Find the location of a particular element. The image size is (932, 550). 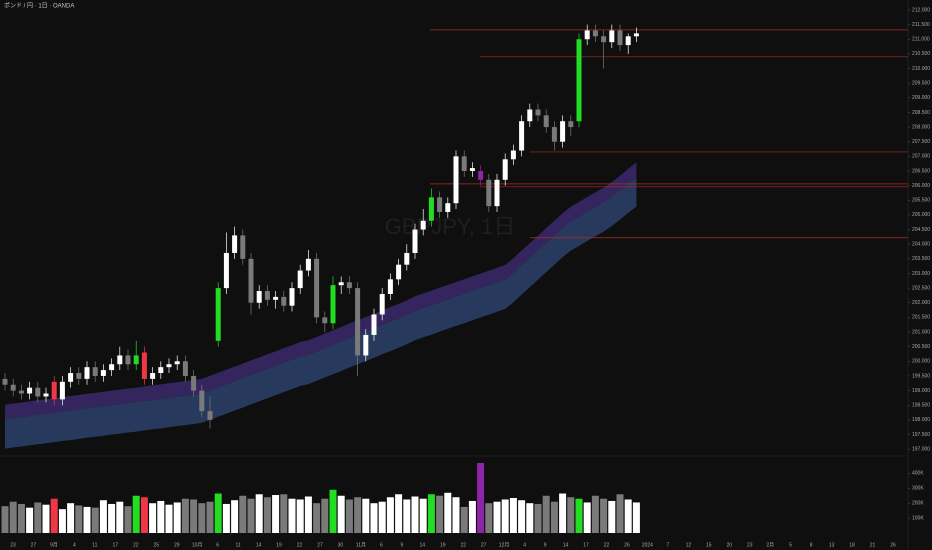

x-tick-label: 7 is located at coordinates (667, 545).